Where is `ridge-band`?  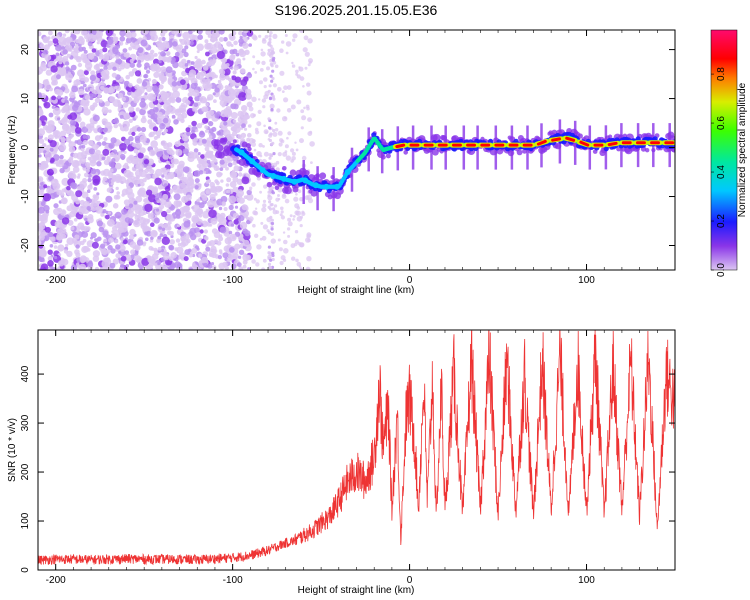 ridge-band is located at coordinates (461, 141).